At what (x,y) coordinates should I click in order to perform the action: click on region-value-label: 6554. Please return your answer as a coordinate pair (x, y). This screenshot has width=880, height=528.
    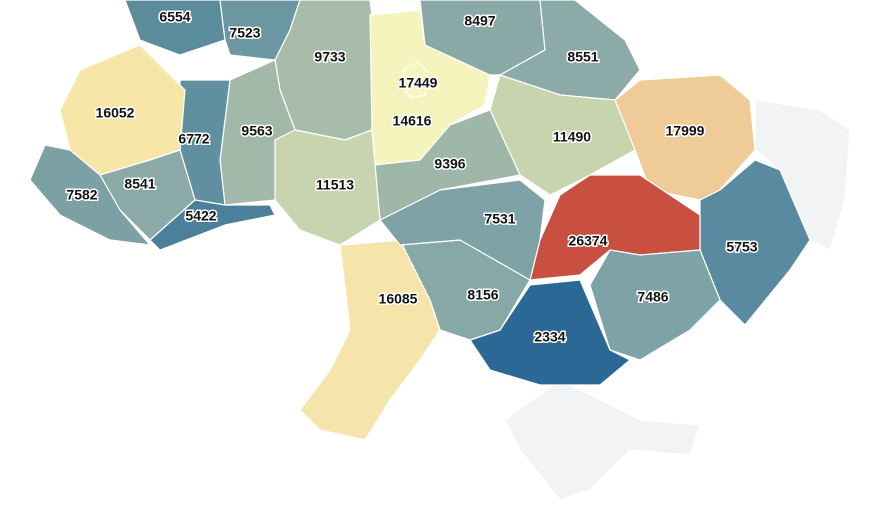
    Looking at the image, I should click on (174, 17).